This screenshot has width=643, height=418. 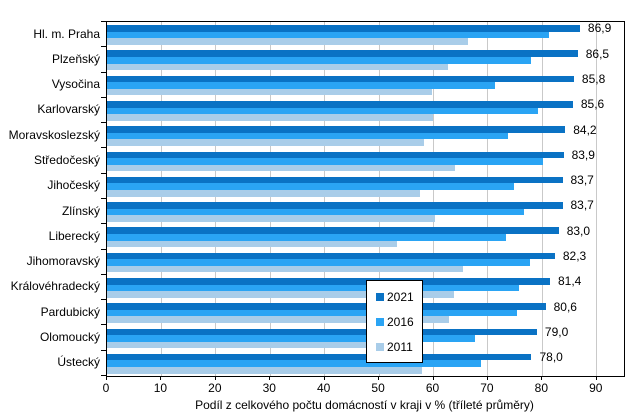 I want to click on data-label-4: 85,6, so click(x=592, y=104).